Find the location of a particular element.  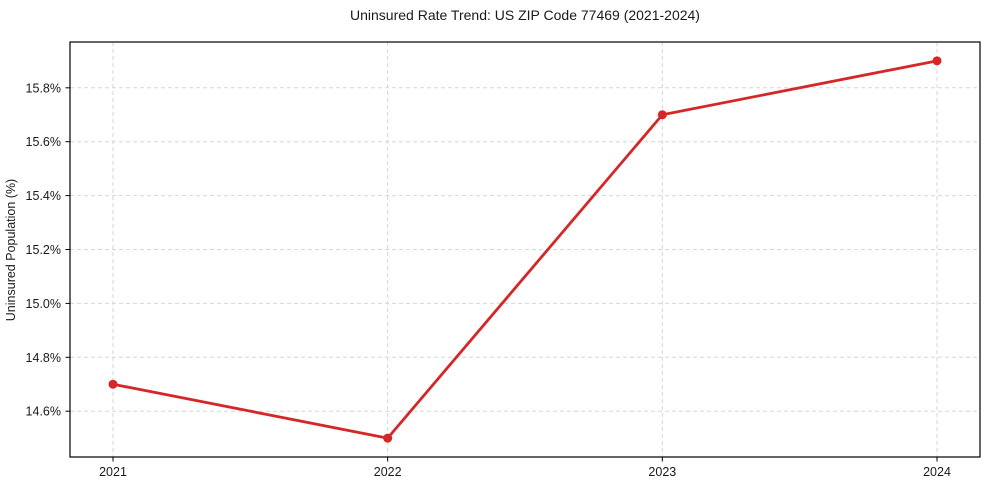

y-tick-label: 15.8% is located at coordinates (43, 88).